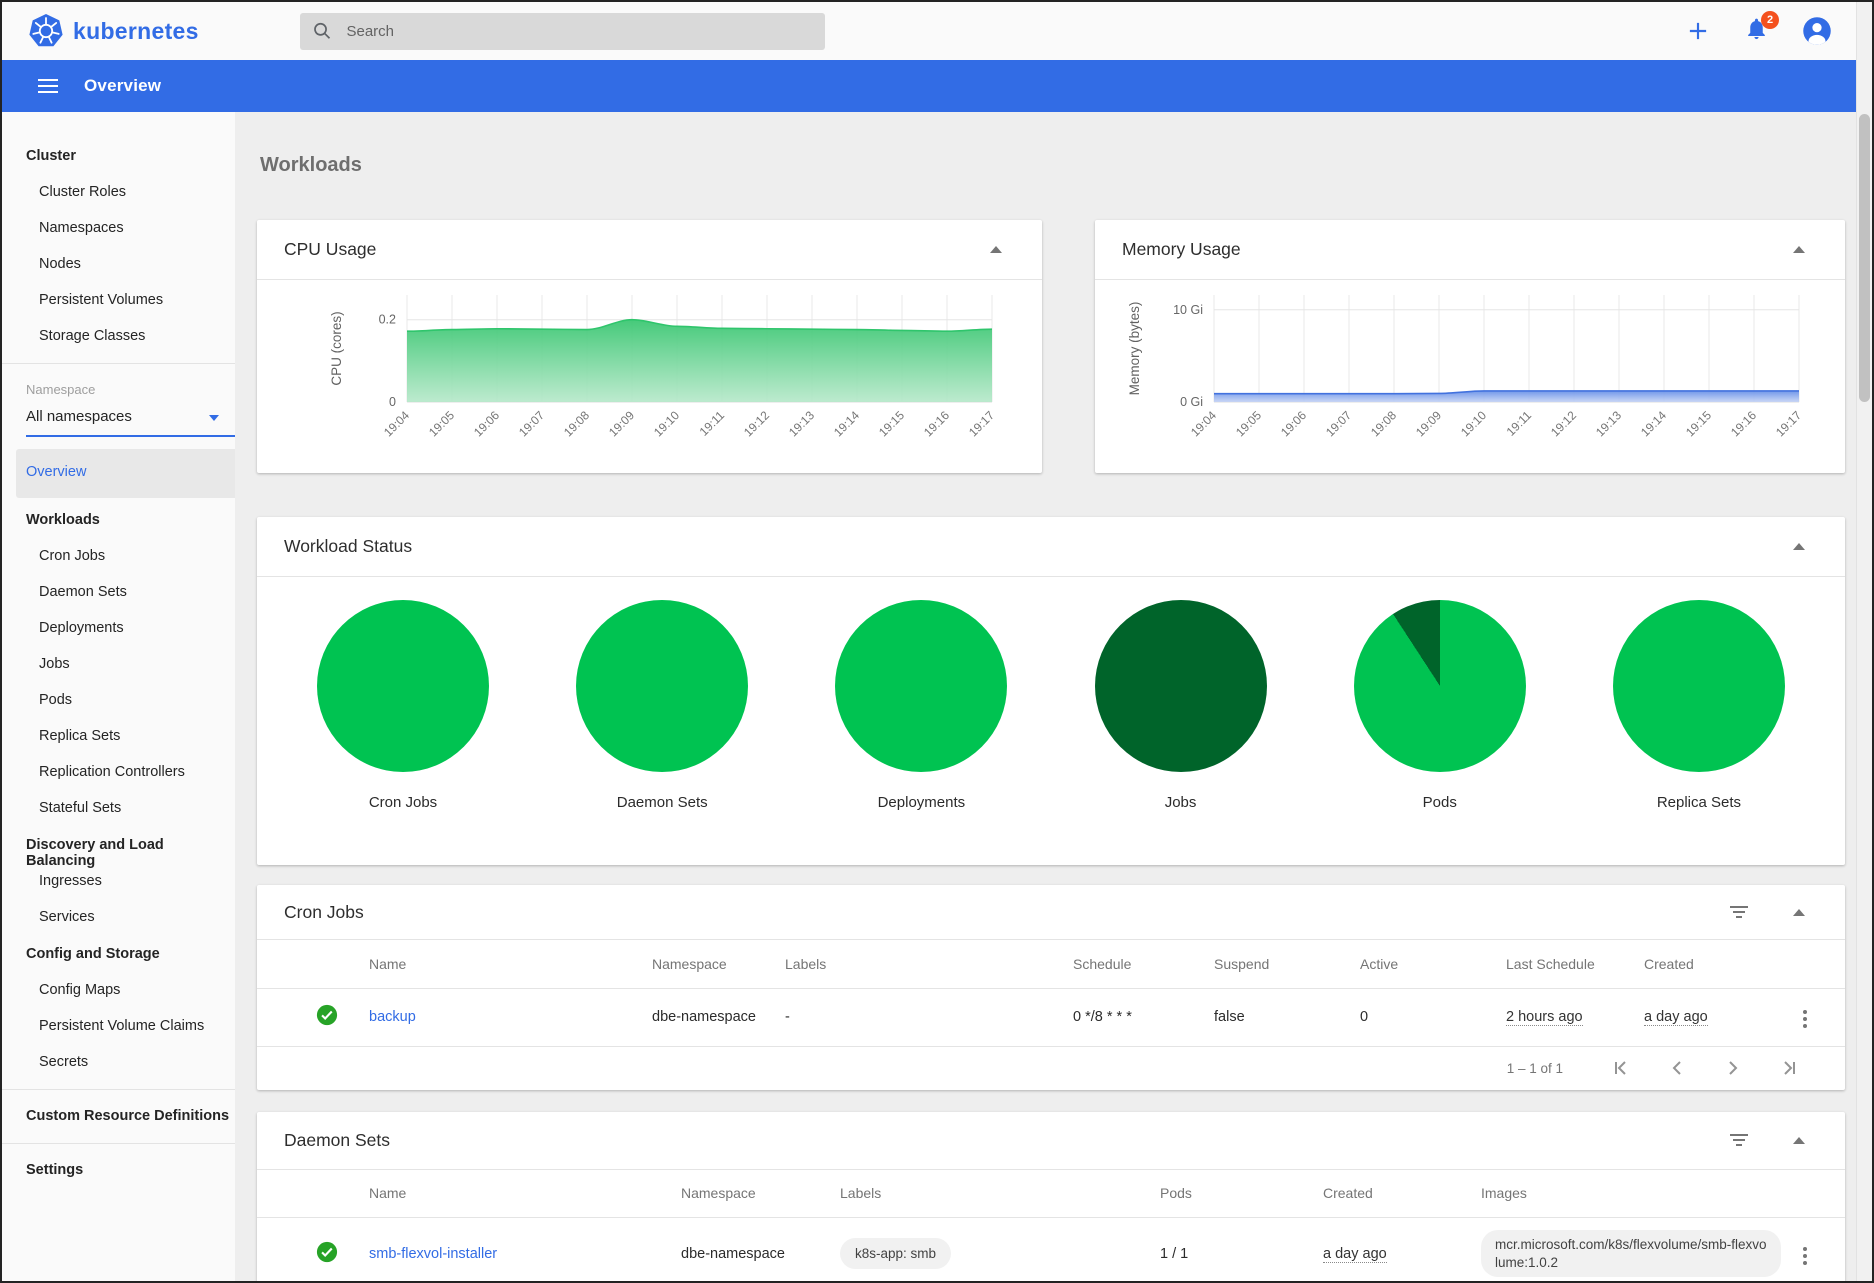 The height and width of the screenshot is (1283, 1874). What do you see at coordinates (93, 954) in the screenshot?
I see `sidebar-section-config-and-storage: Config and Storage` at bounding box center [93, 954].